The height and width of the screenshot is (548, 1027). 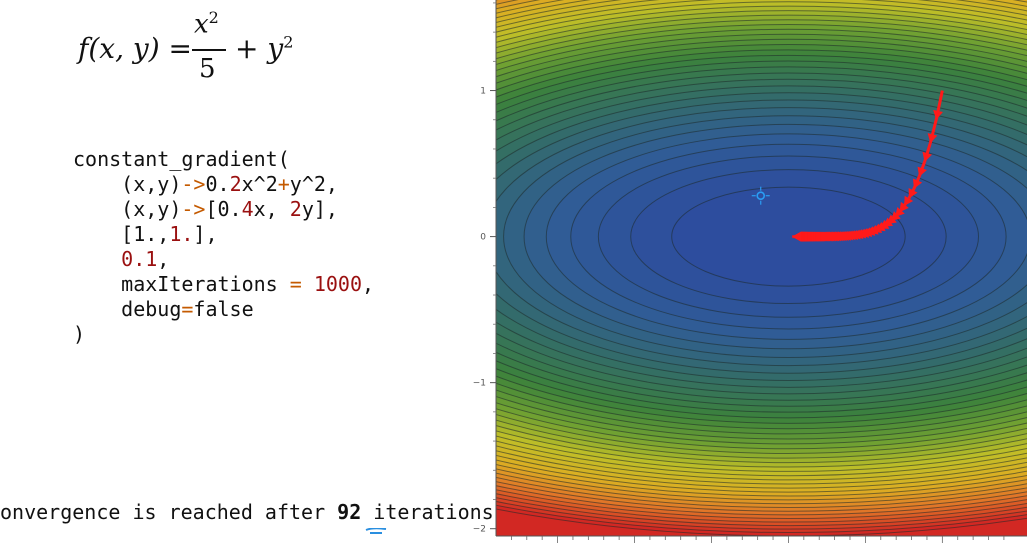 I want to click on y-tick-label: −2, so click(x=479, y=530).